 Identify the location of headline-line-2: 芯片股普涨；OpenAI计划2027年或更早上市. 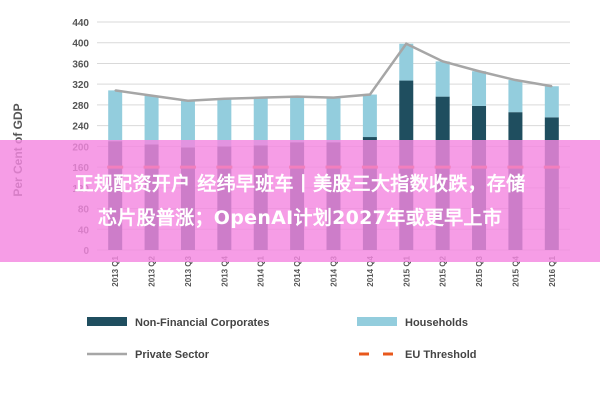
(300, 218).